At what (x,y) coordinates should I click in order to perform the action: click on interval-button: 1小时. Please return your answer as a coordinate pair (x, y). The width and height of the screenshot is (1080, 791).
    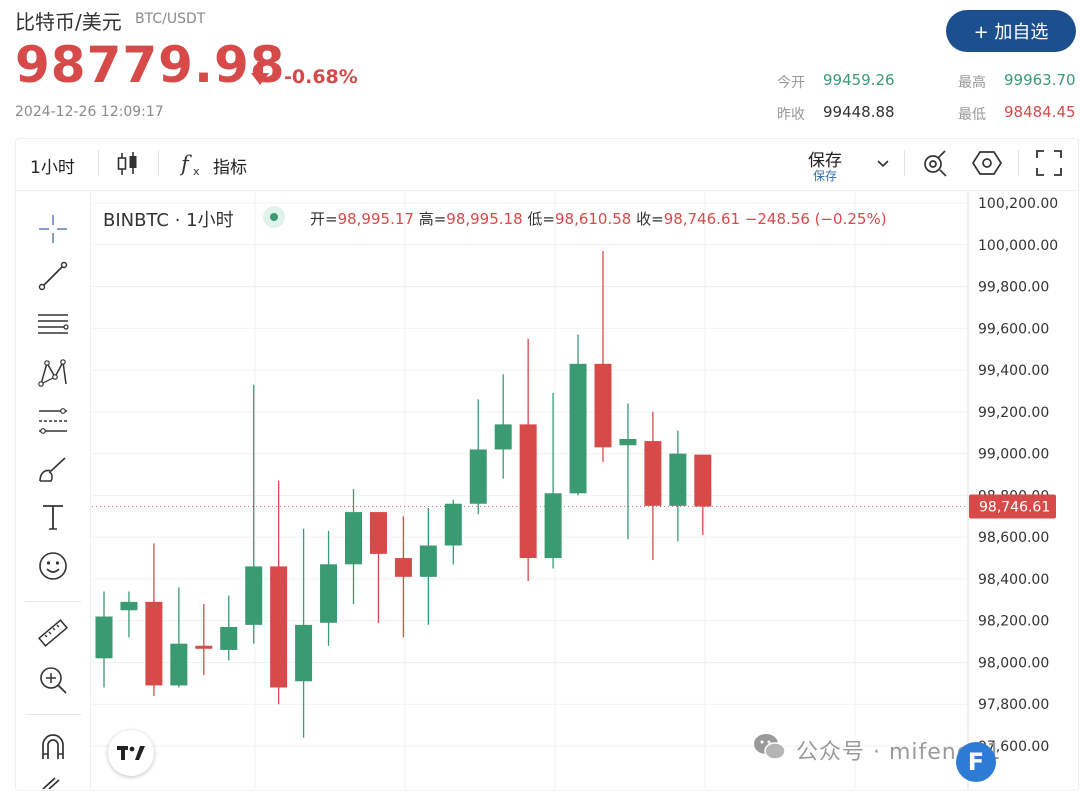
    Looking at the image, I should click on (52, 168).